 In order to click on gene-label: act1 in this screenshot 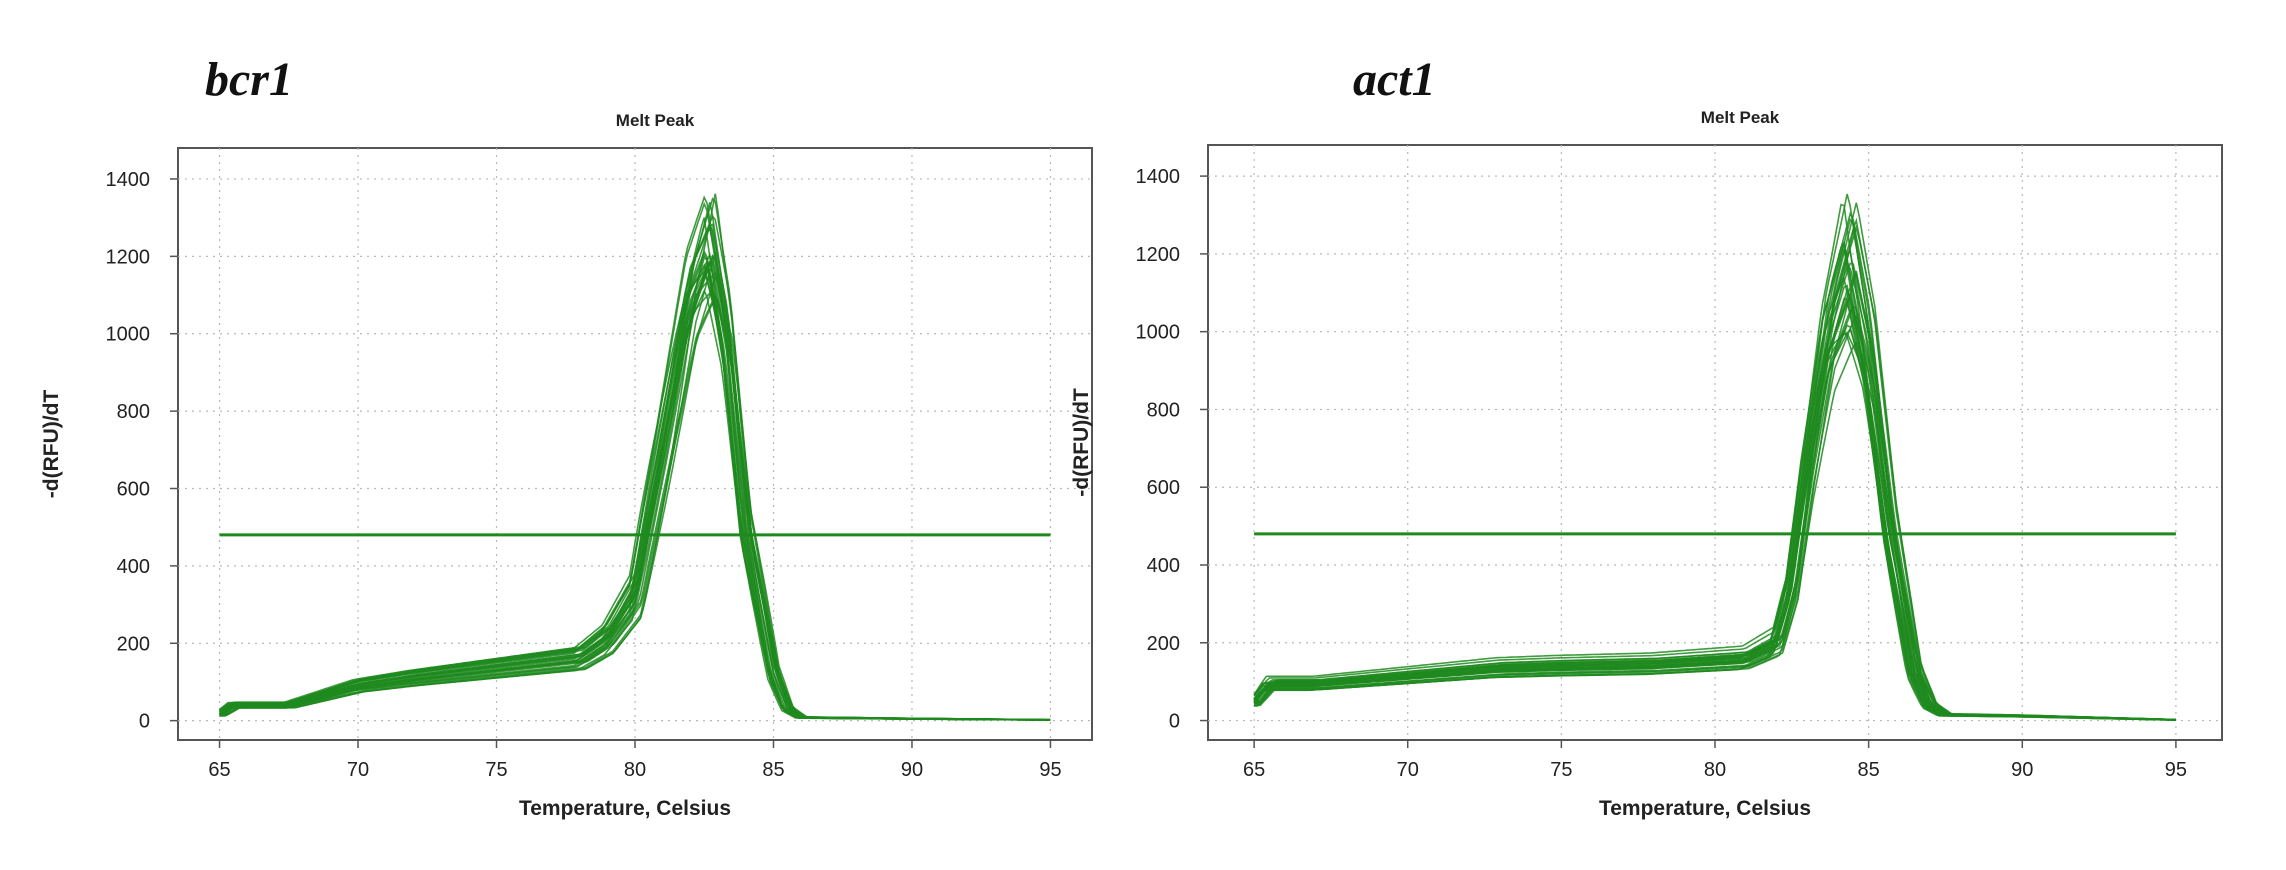, I will do `click(1394, 79)`.